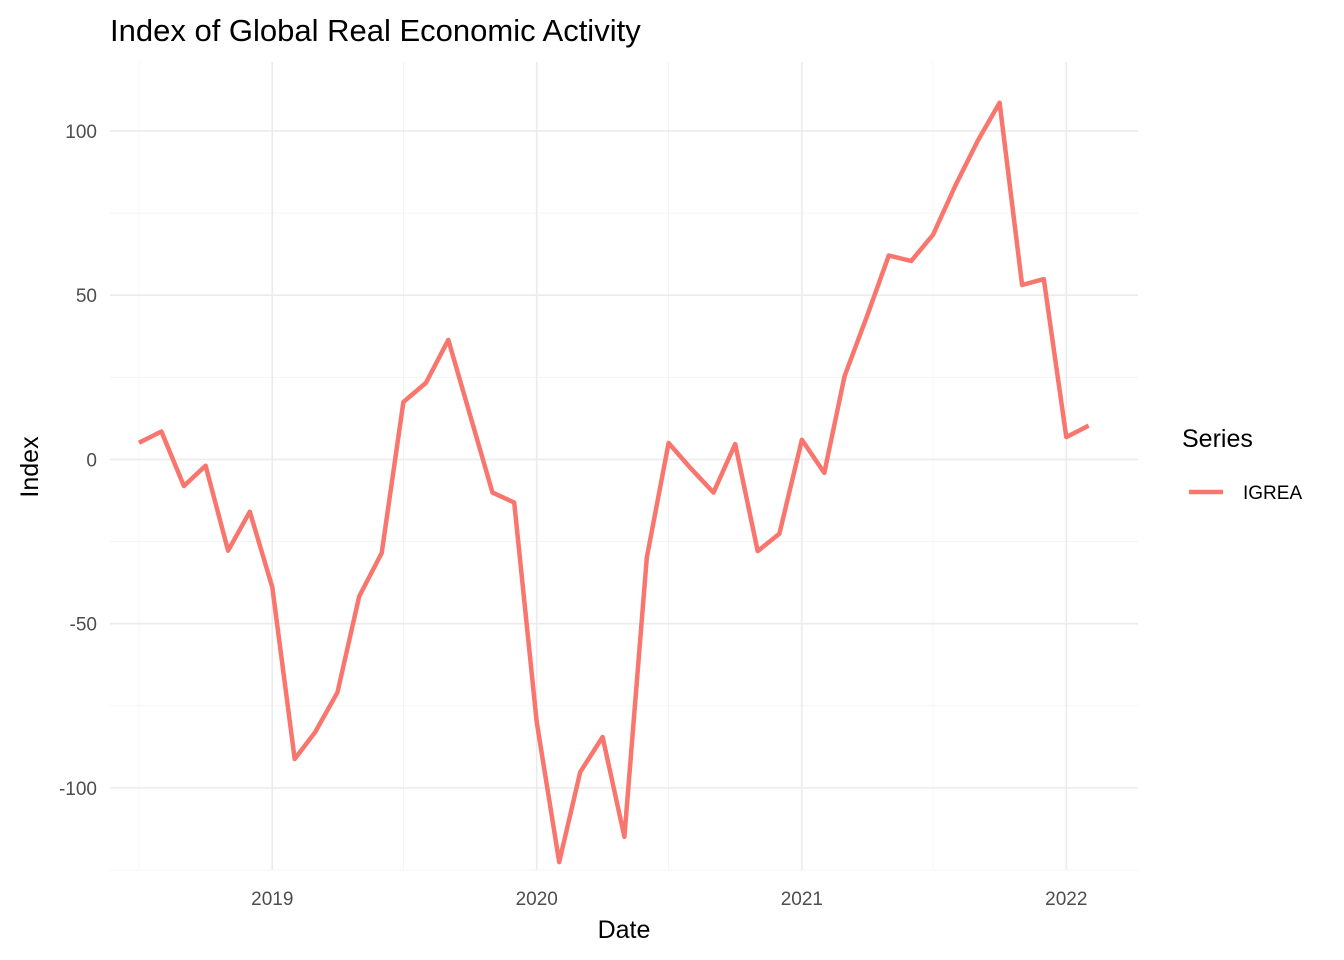 The image size is (1344, 960). Describe the element at coordinates (81, 132) in the screenshot. I see `y-tick-label: 100` at that location.